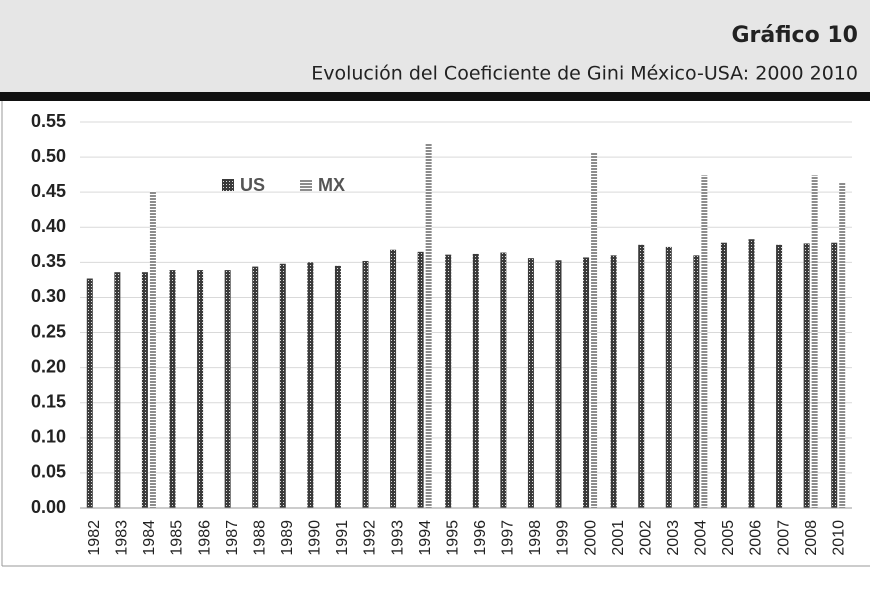  I want to click on x-tick-label: 2010, so click(838, 538).